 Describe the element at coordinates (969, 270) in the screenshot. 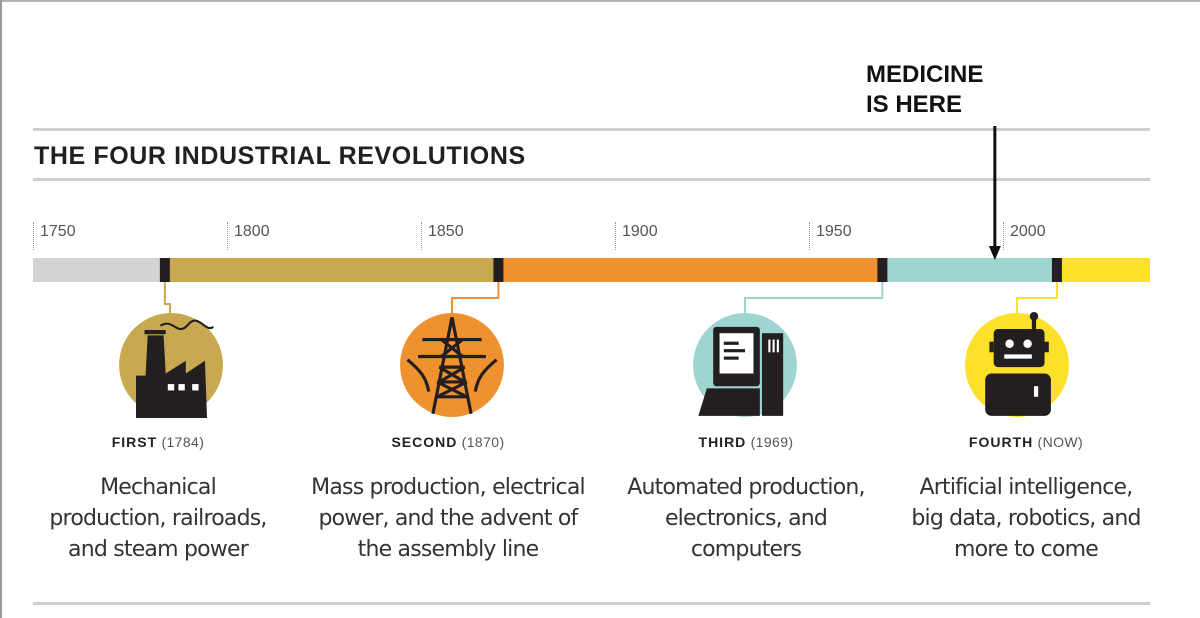

I see `timeline-segment-third` at that location.